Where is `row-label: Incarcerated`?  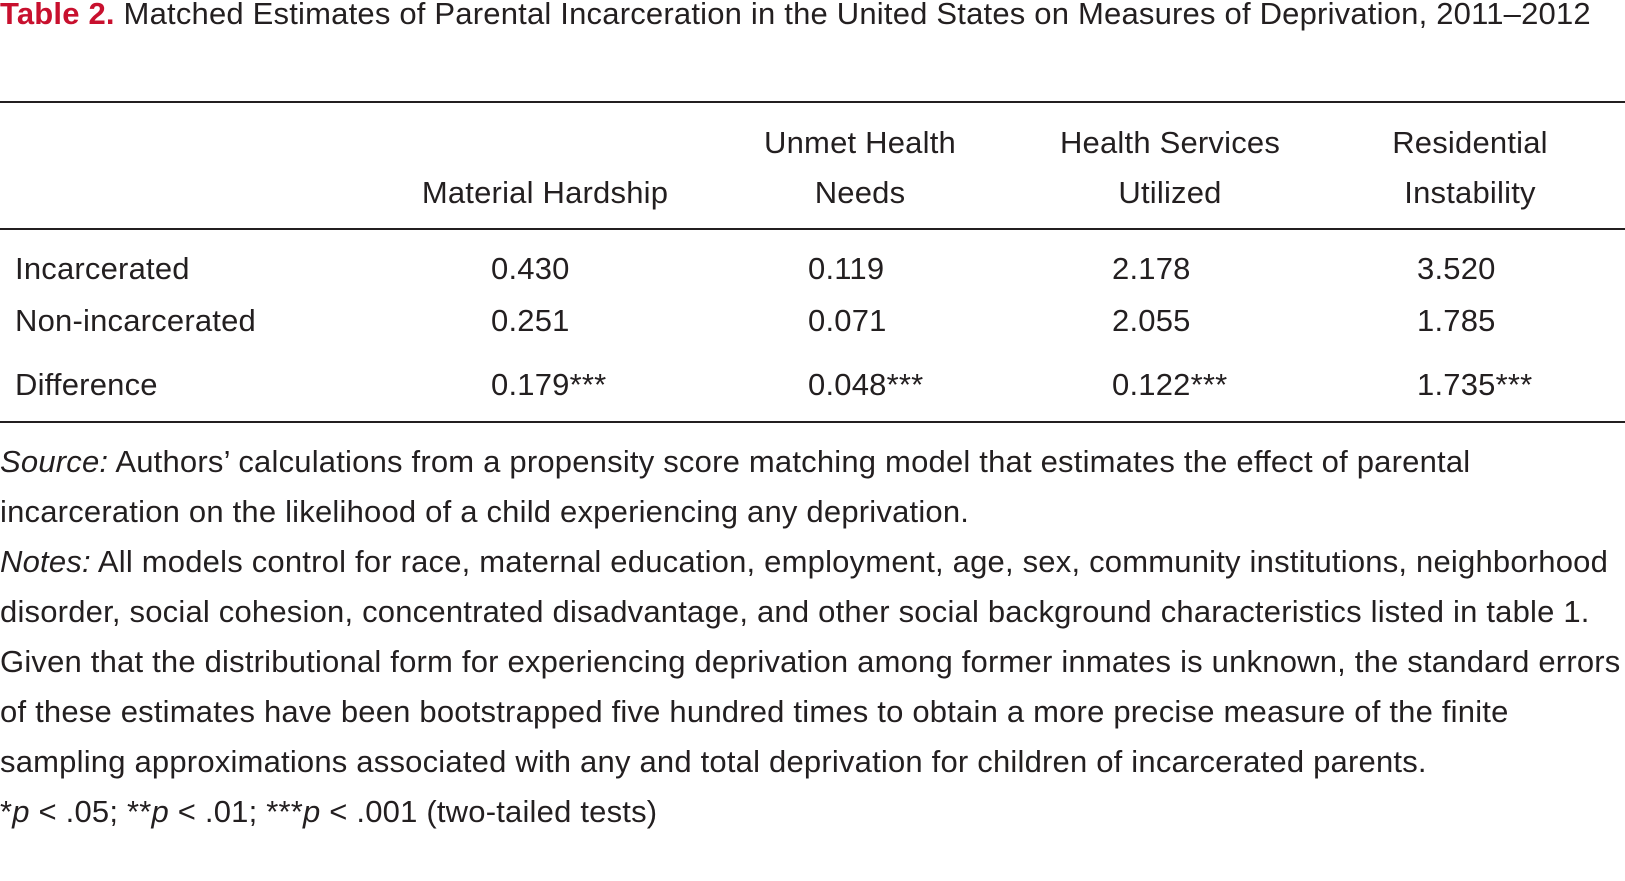
row-label: Incarcerated is located at coordinates (102, 268).